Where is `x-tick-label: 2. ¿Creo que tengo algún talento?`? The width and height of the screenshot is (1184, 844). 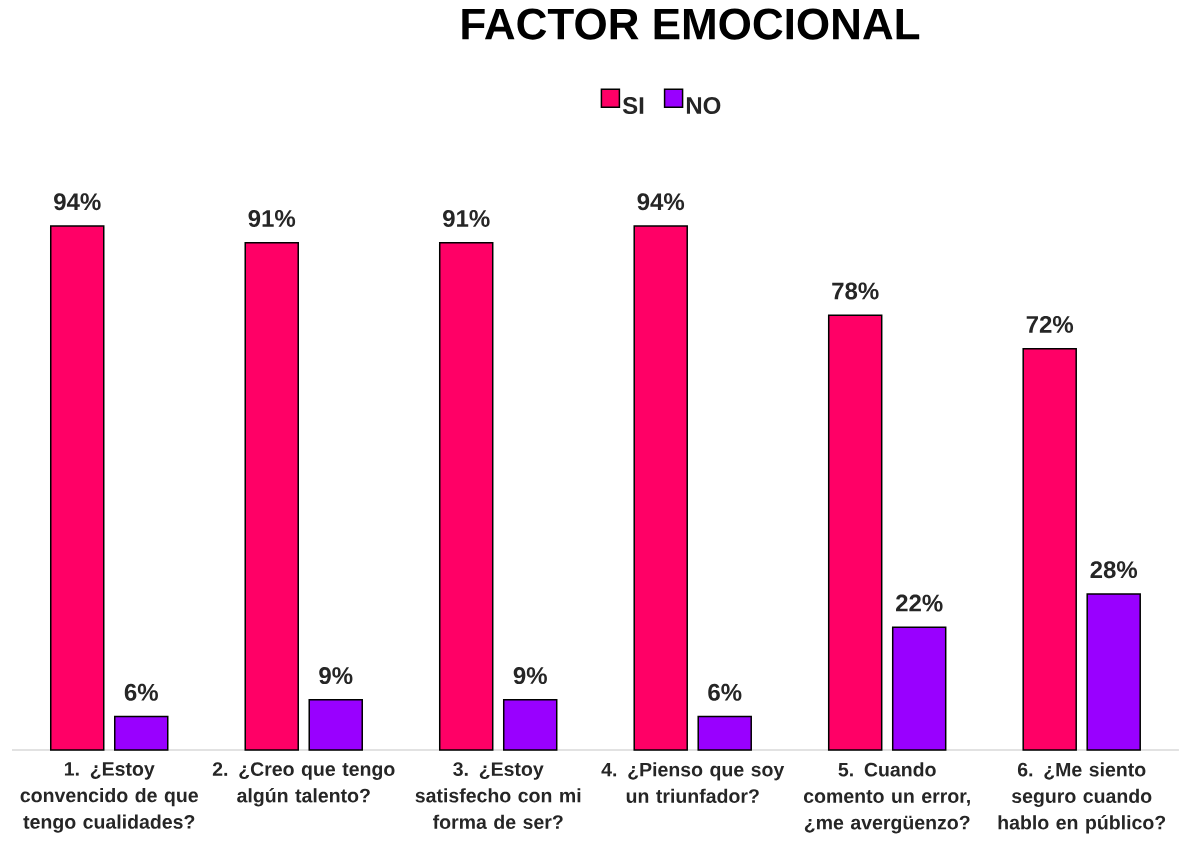 x-tick-label: 2. ¿Creo que tengo algún talento? is located at coordinates (303, 784).